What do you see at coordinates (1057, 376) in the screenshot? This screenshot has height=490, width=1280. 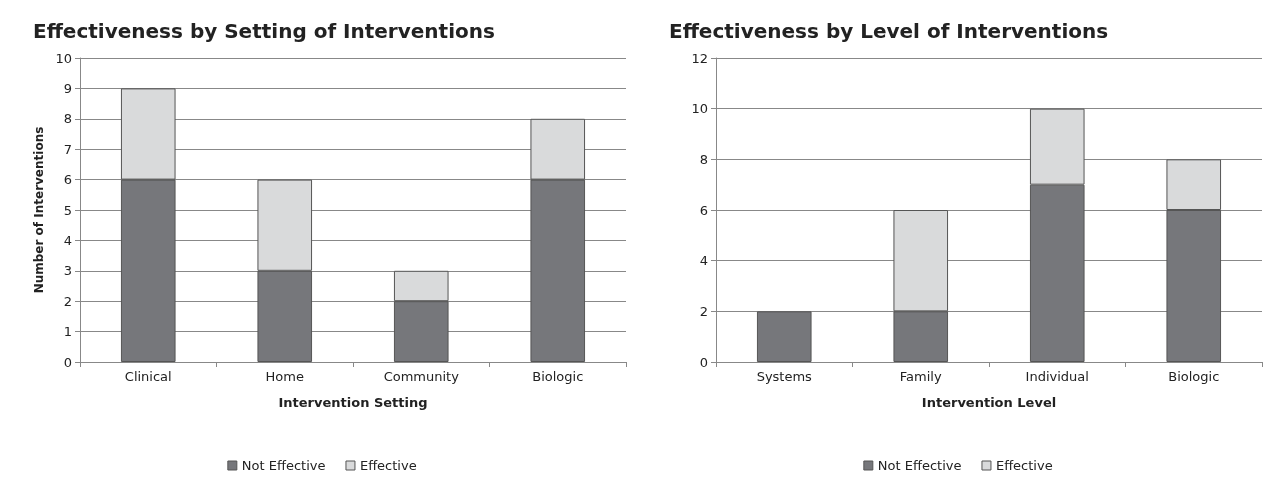 I see `x-tick-label: Individual` at bounding box center [1057, 376].